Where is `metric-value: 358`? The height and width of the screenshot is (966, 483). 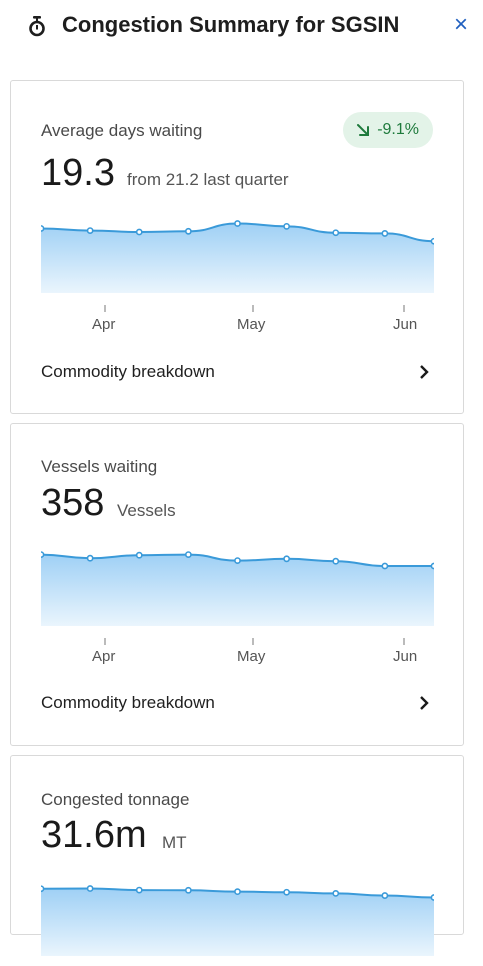 metric-value: 358 is located at coordinates (73, 503).